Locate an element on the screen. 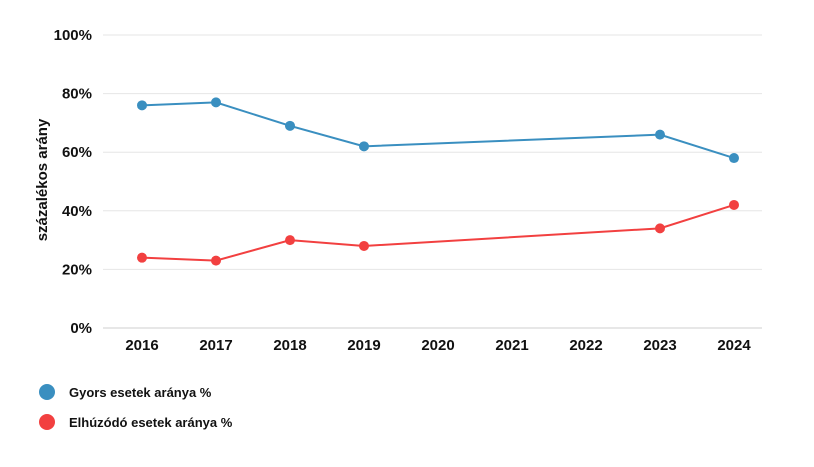 This screenshot has height=467, width=814. legend-item: Gyors esetek aránya % is located at coordinates (125, 392).